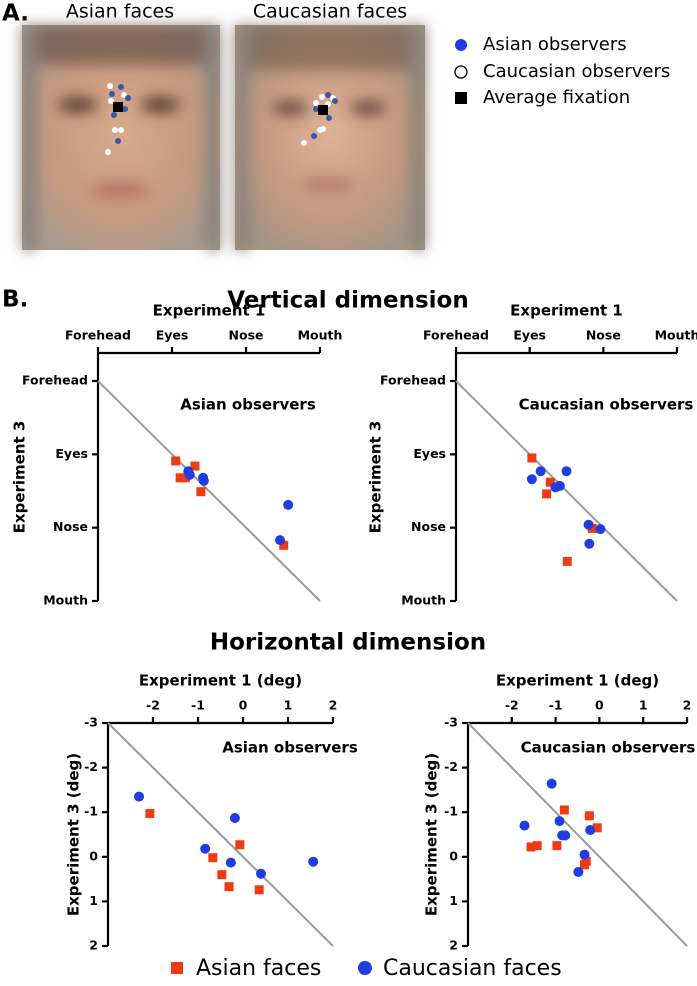  What do you see at coordinates (423, 600) in the screenshot?
I see `y-tick-label: Mouth` at bounding box center [423, 600].